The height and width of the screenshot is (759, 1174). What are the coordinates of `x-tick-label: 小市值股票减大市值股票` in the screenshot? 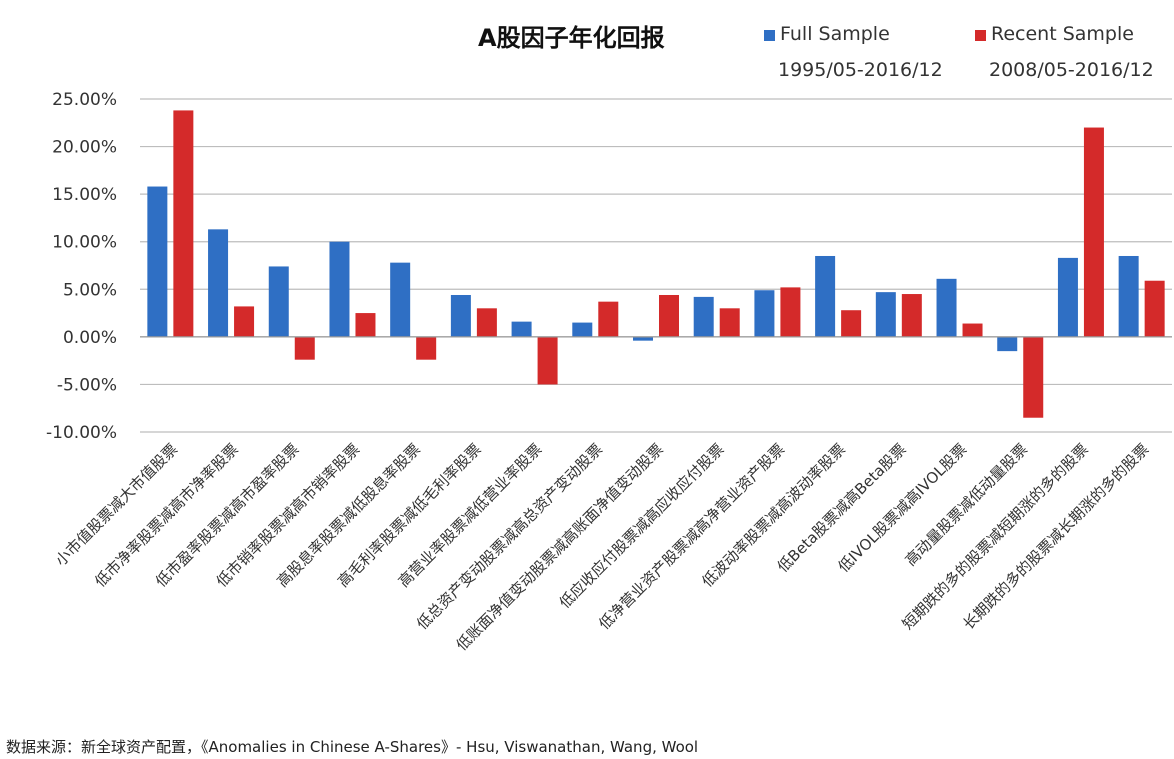 It's located at (116, 504).